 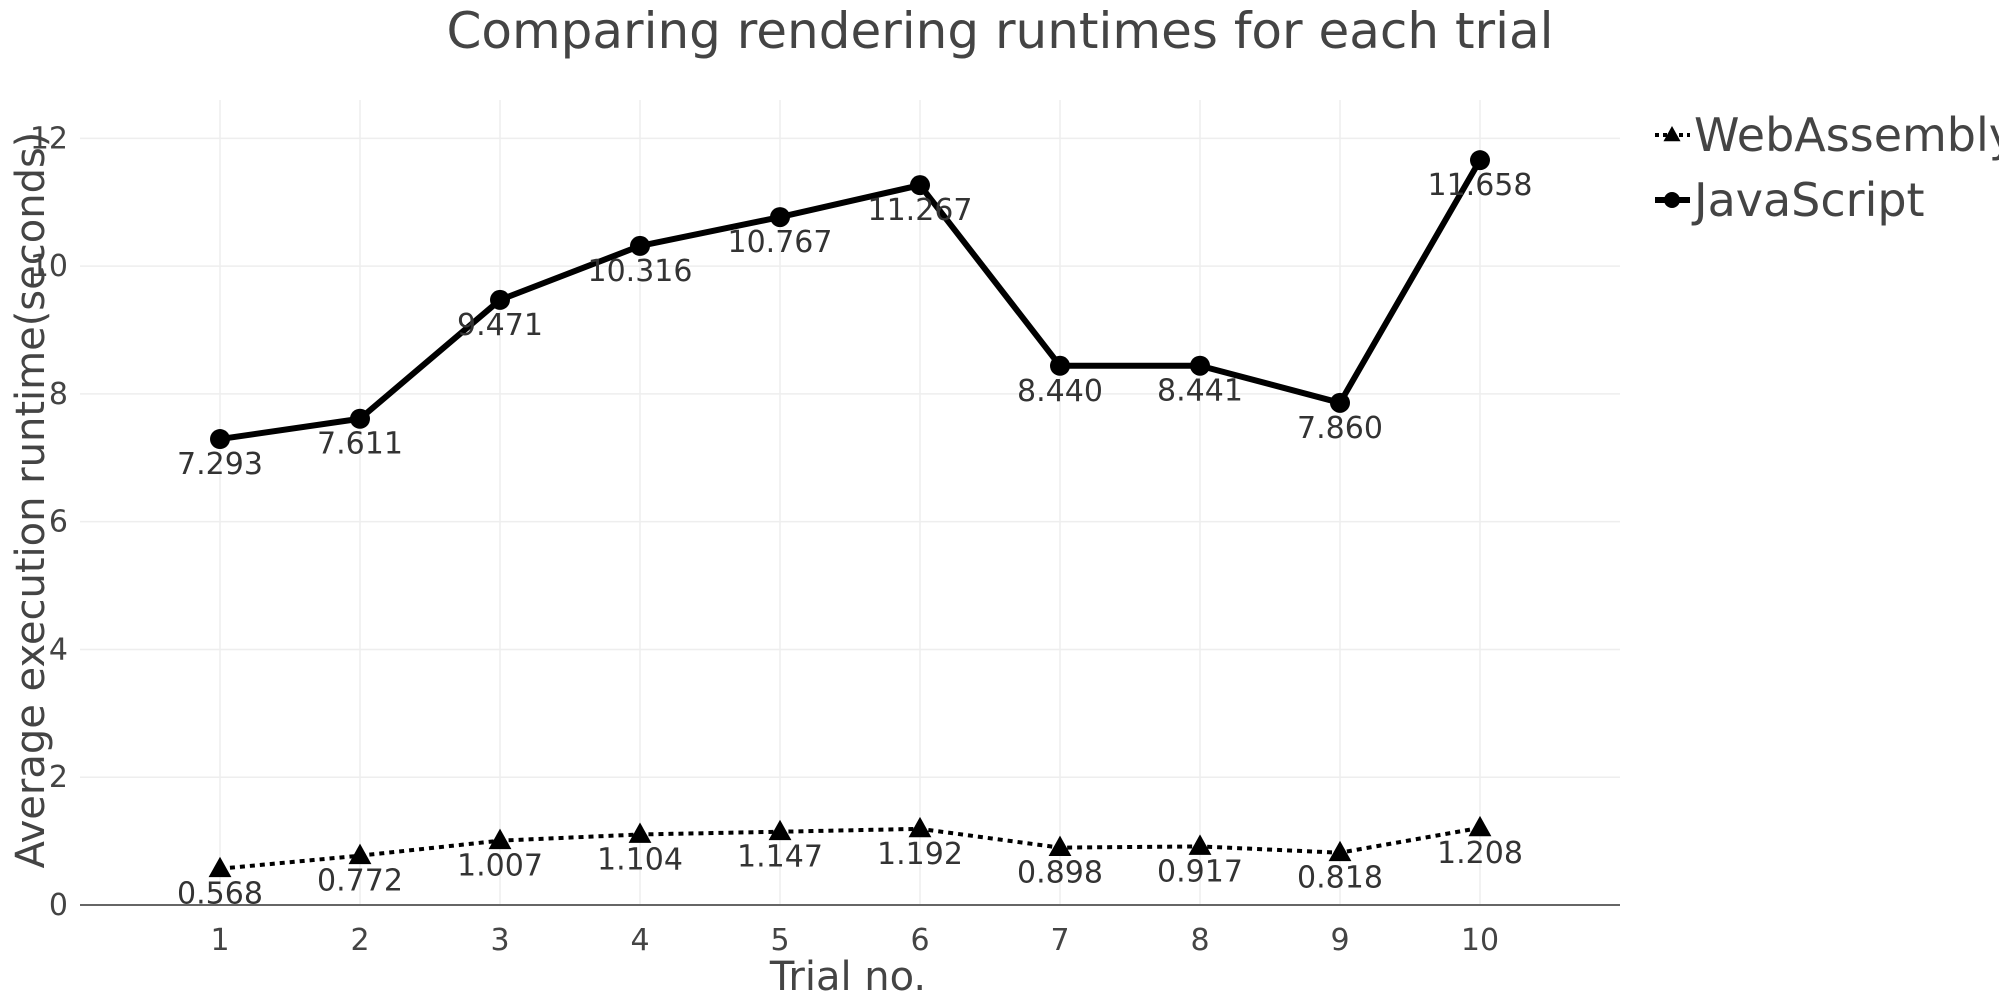 I want to click on data-label-javascript: 7.293, so click(x=220, y=464).